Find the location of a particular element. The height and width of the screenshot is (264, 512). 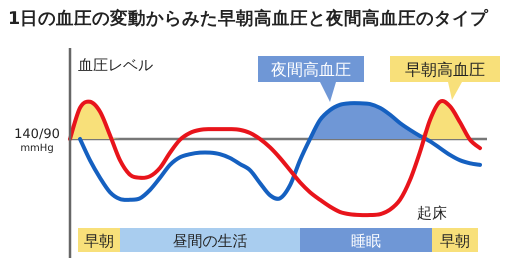

text: 夜間高血圧 is located at coordinates (311, 69).